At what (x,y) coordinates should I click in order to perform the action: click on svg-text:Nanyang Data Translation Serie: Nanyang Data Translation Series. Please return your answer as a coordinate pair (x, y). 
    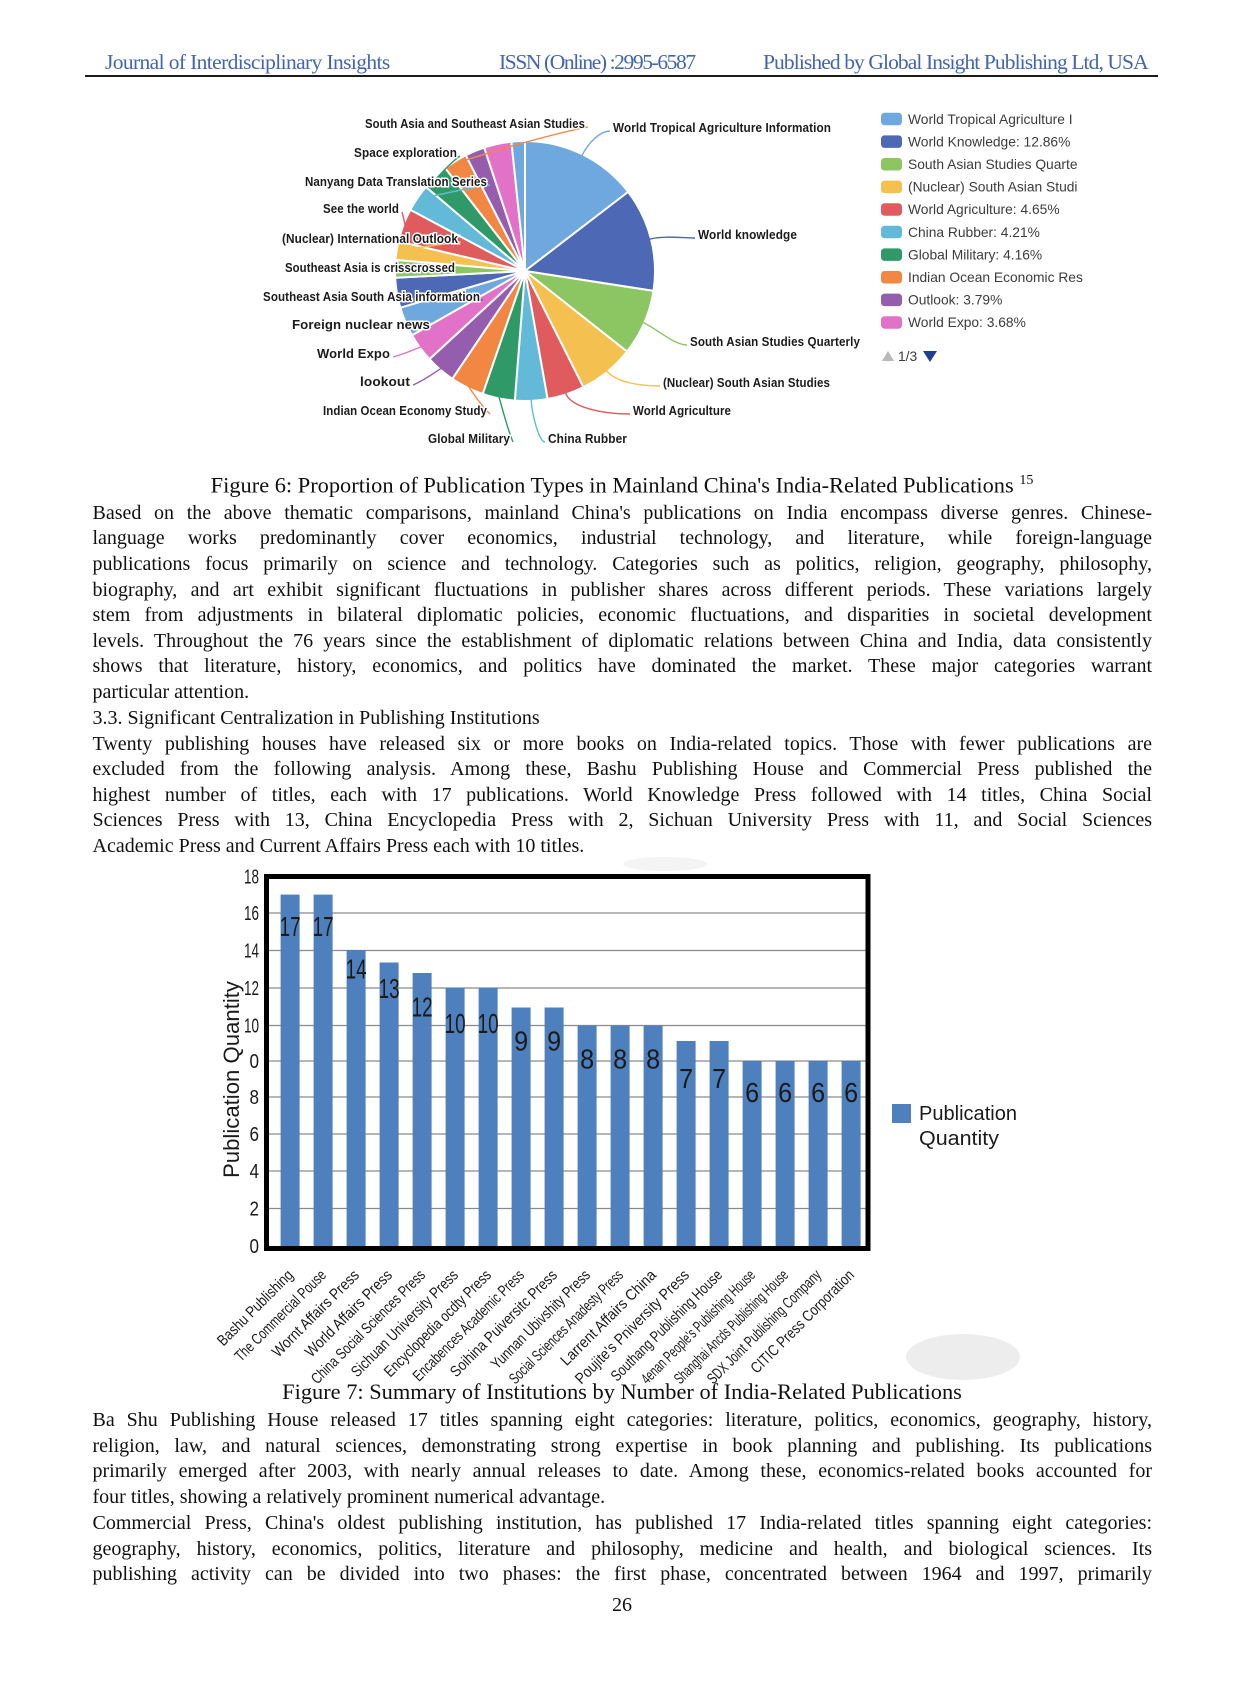
    Looking at the image, I should click on (396, 181).